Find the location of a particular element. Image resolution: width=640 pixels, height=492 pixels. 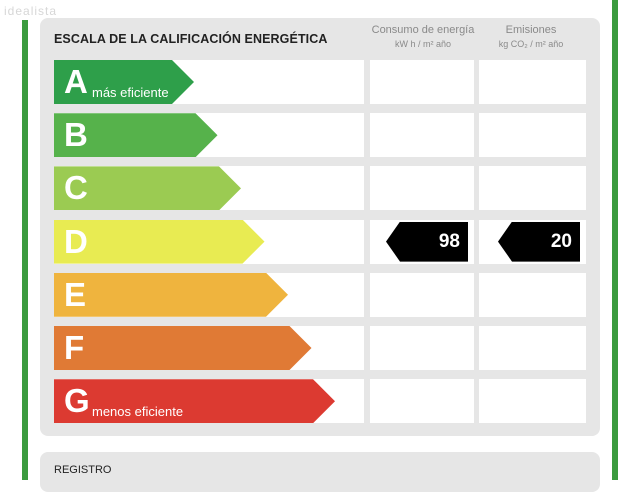

panel-title: ESCALA DE LA CALIFICACIÓN ENERGÉTICA is located at coordinates (191, 39).